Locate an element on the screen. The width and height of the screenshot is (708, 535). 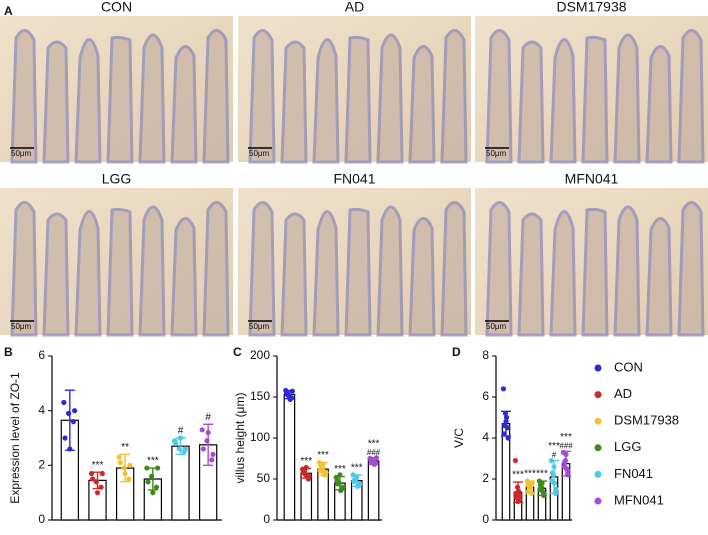
y-axis-label: villus height (μm) is located at coordinates (240, 438).